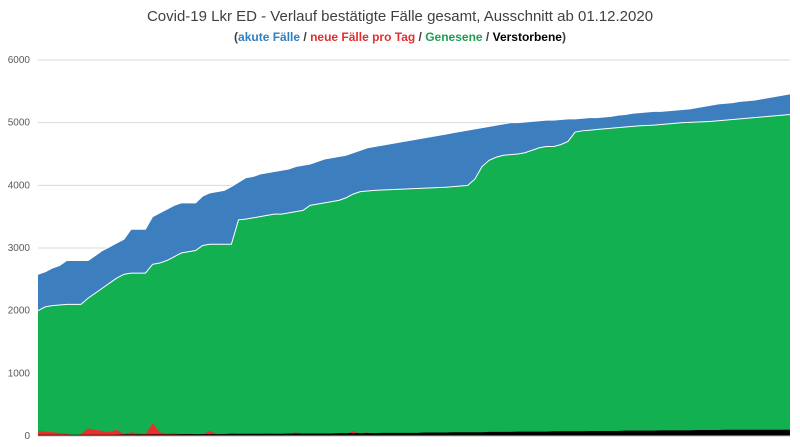  I want to click on y-tick-label: 4000, so click(19, 185).